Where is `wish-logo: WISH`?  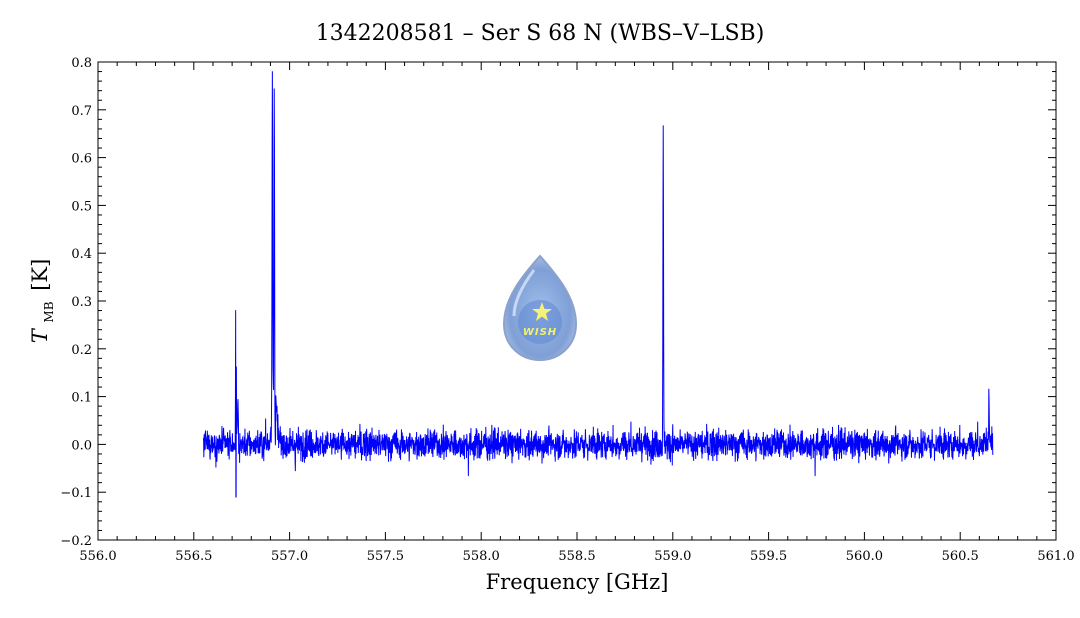
wish-logo: WISH is located at coordinates (540, 308).